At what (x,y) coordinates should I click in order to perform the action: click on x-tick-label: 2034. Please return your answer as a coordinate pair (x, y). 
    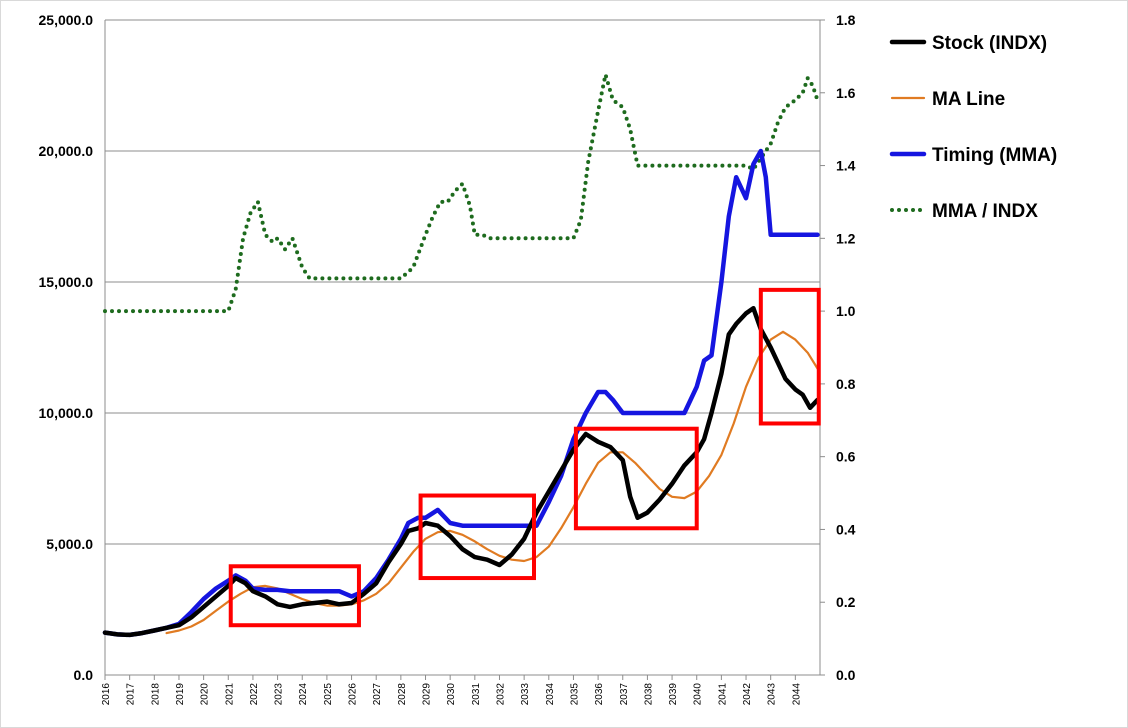
    Looking at the image, I should click on (550, 694).